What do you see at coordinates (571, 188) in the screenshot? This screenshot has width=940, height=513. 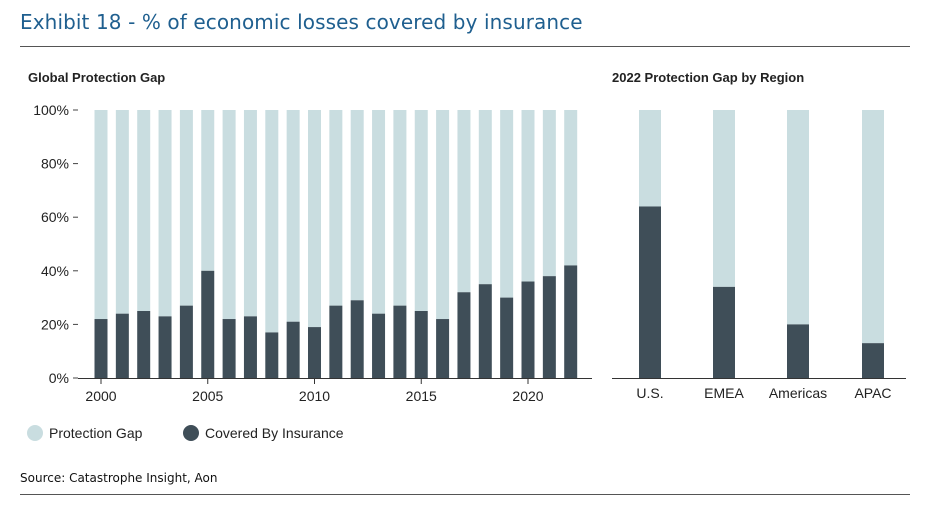 I see `gap-bar-2022` at bounding box center [571, 188].